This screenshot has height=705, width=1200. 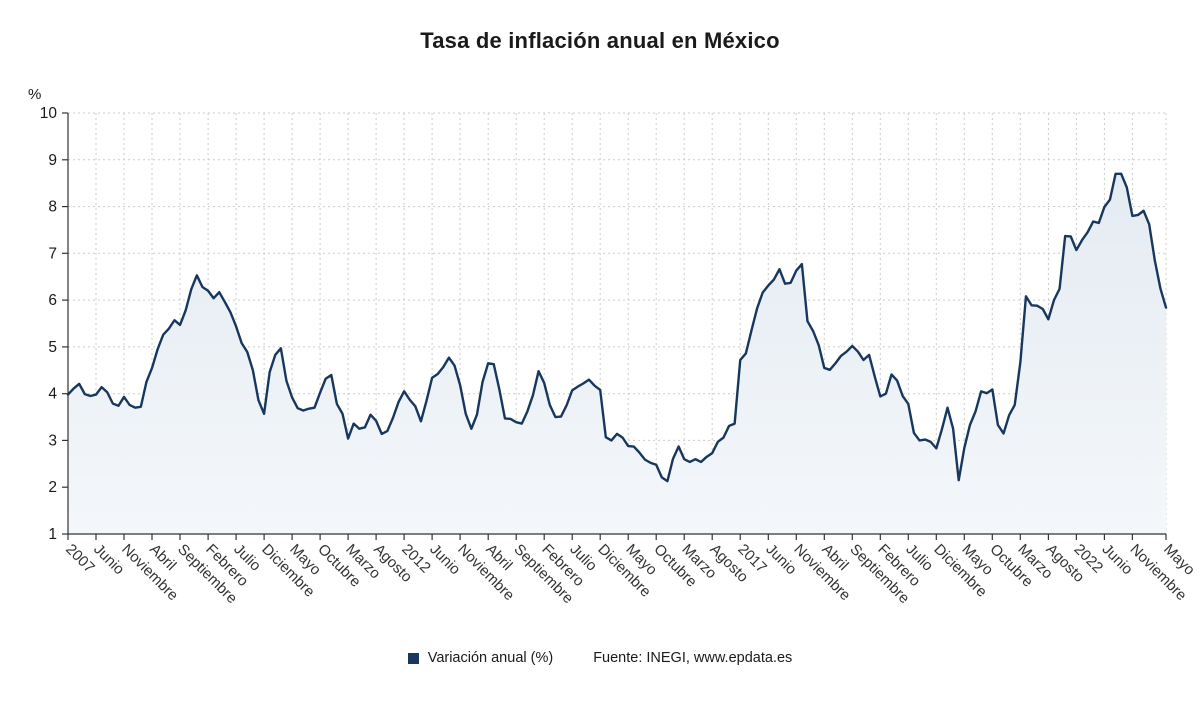 What do you see at coordinates (600, 40) in the screenshot?
I see `chart-title: Tasa de inflación anual en México` at bounding box center [600, 40].